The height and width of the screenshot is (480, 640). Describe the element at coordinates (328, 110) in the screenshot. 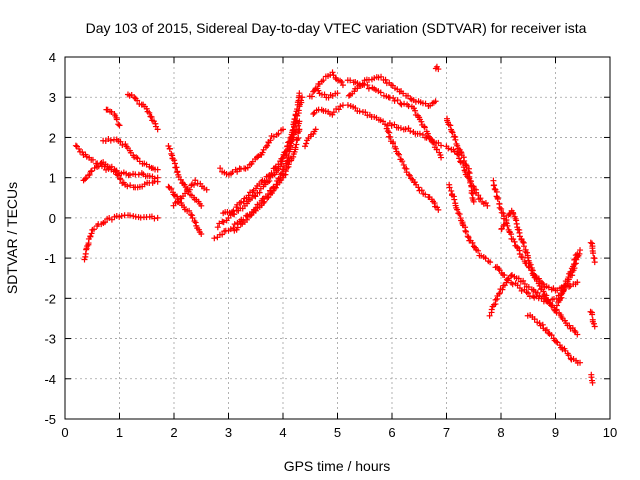

I see `series-arc17` at that location.